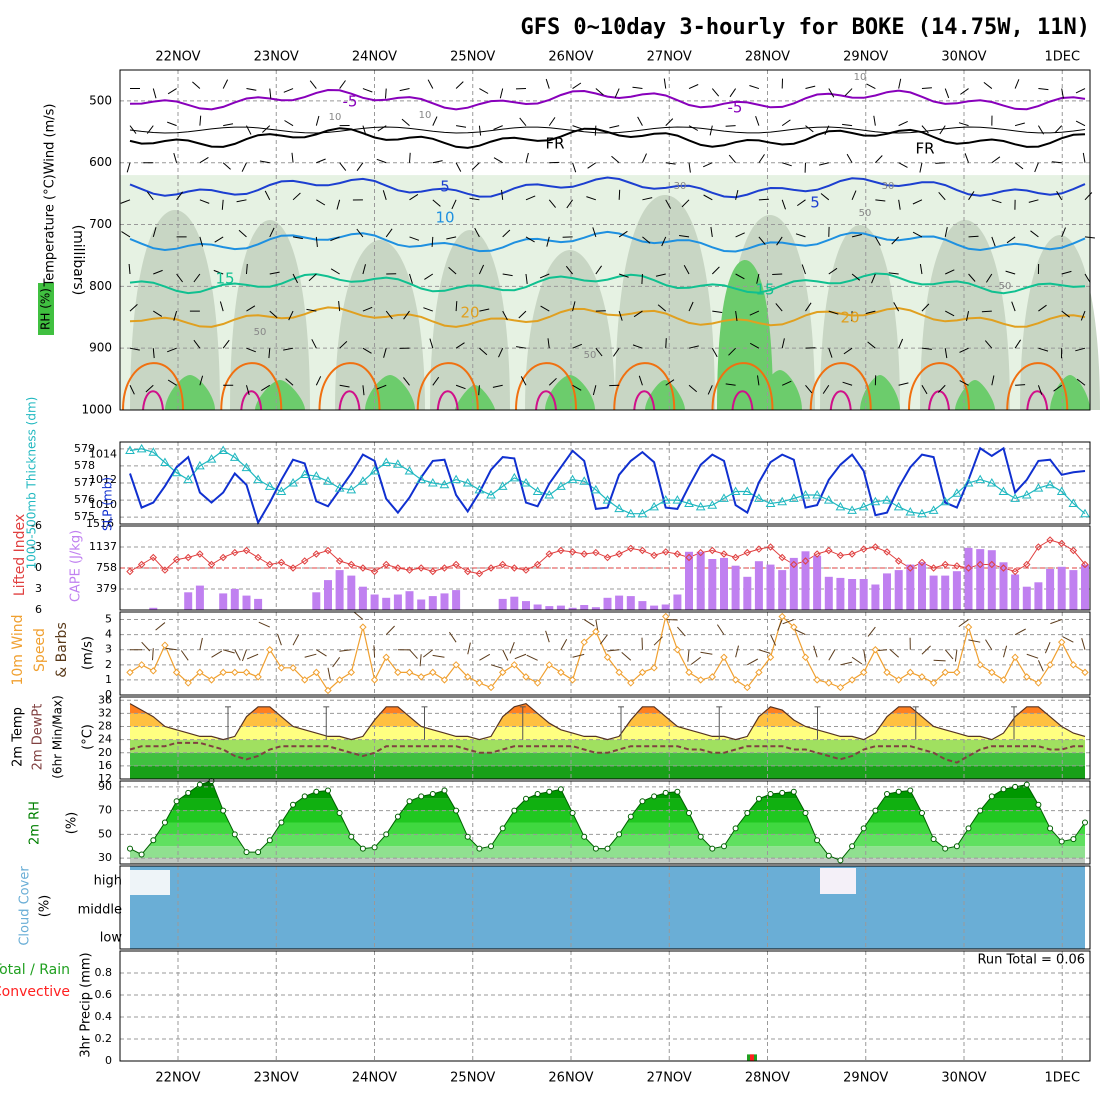 The width and height of the screenshot is (1100, 1100). I want to click on rh-tick: 70, so click(105, 810).